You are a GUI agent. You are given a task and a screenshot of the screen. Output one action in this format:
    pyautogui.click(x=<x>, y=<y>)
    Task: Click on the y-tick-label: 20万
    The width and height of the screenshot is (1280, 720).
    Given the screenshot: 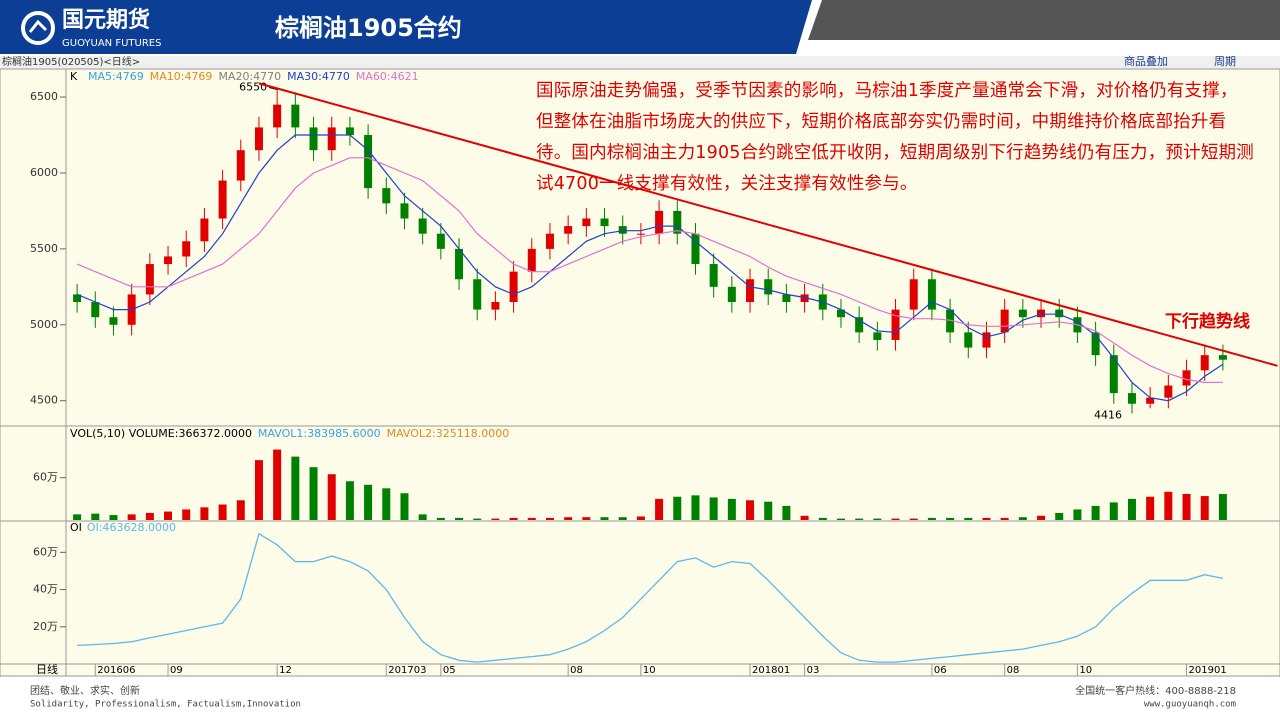 What is the action you would take?
    pyautogui.click(x=45, y=626)
    